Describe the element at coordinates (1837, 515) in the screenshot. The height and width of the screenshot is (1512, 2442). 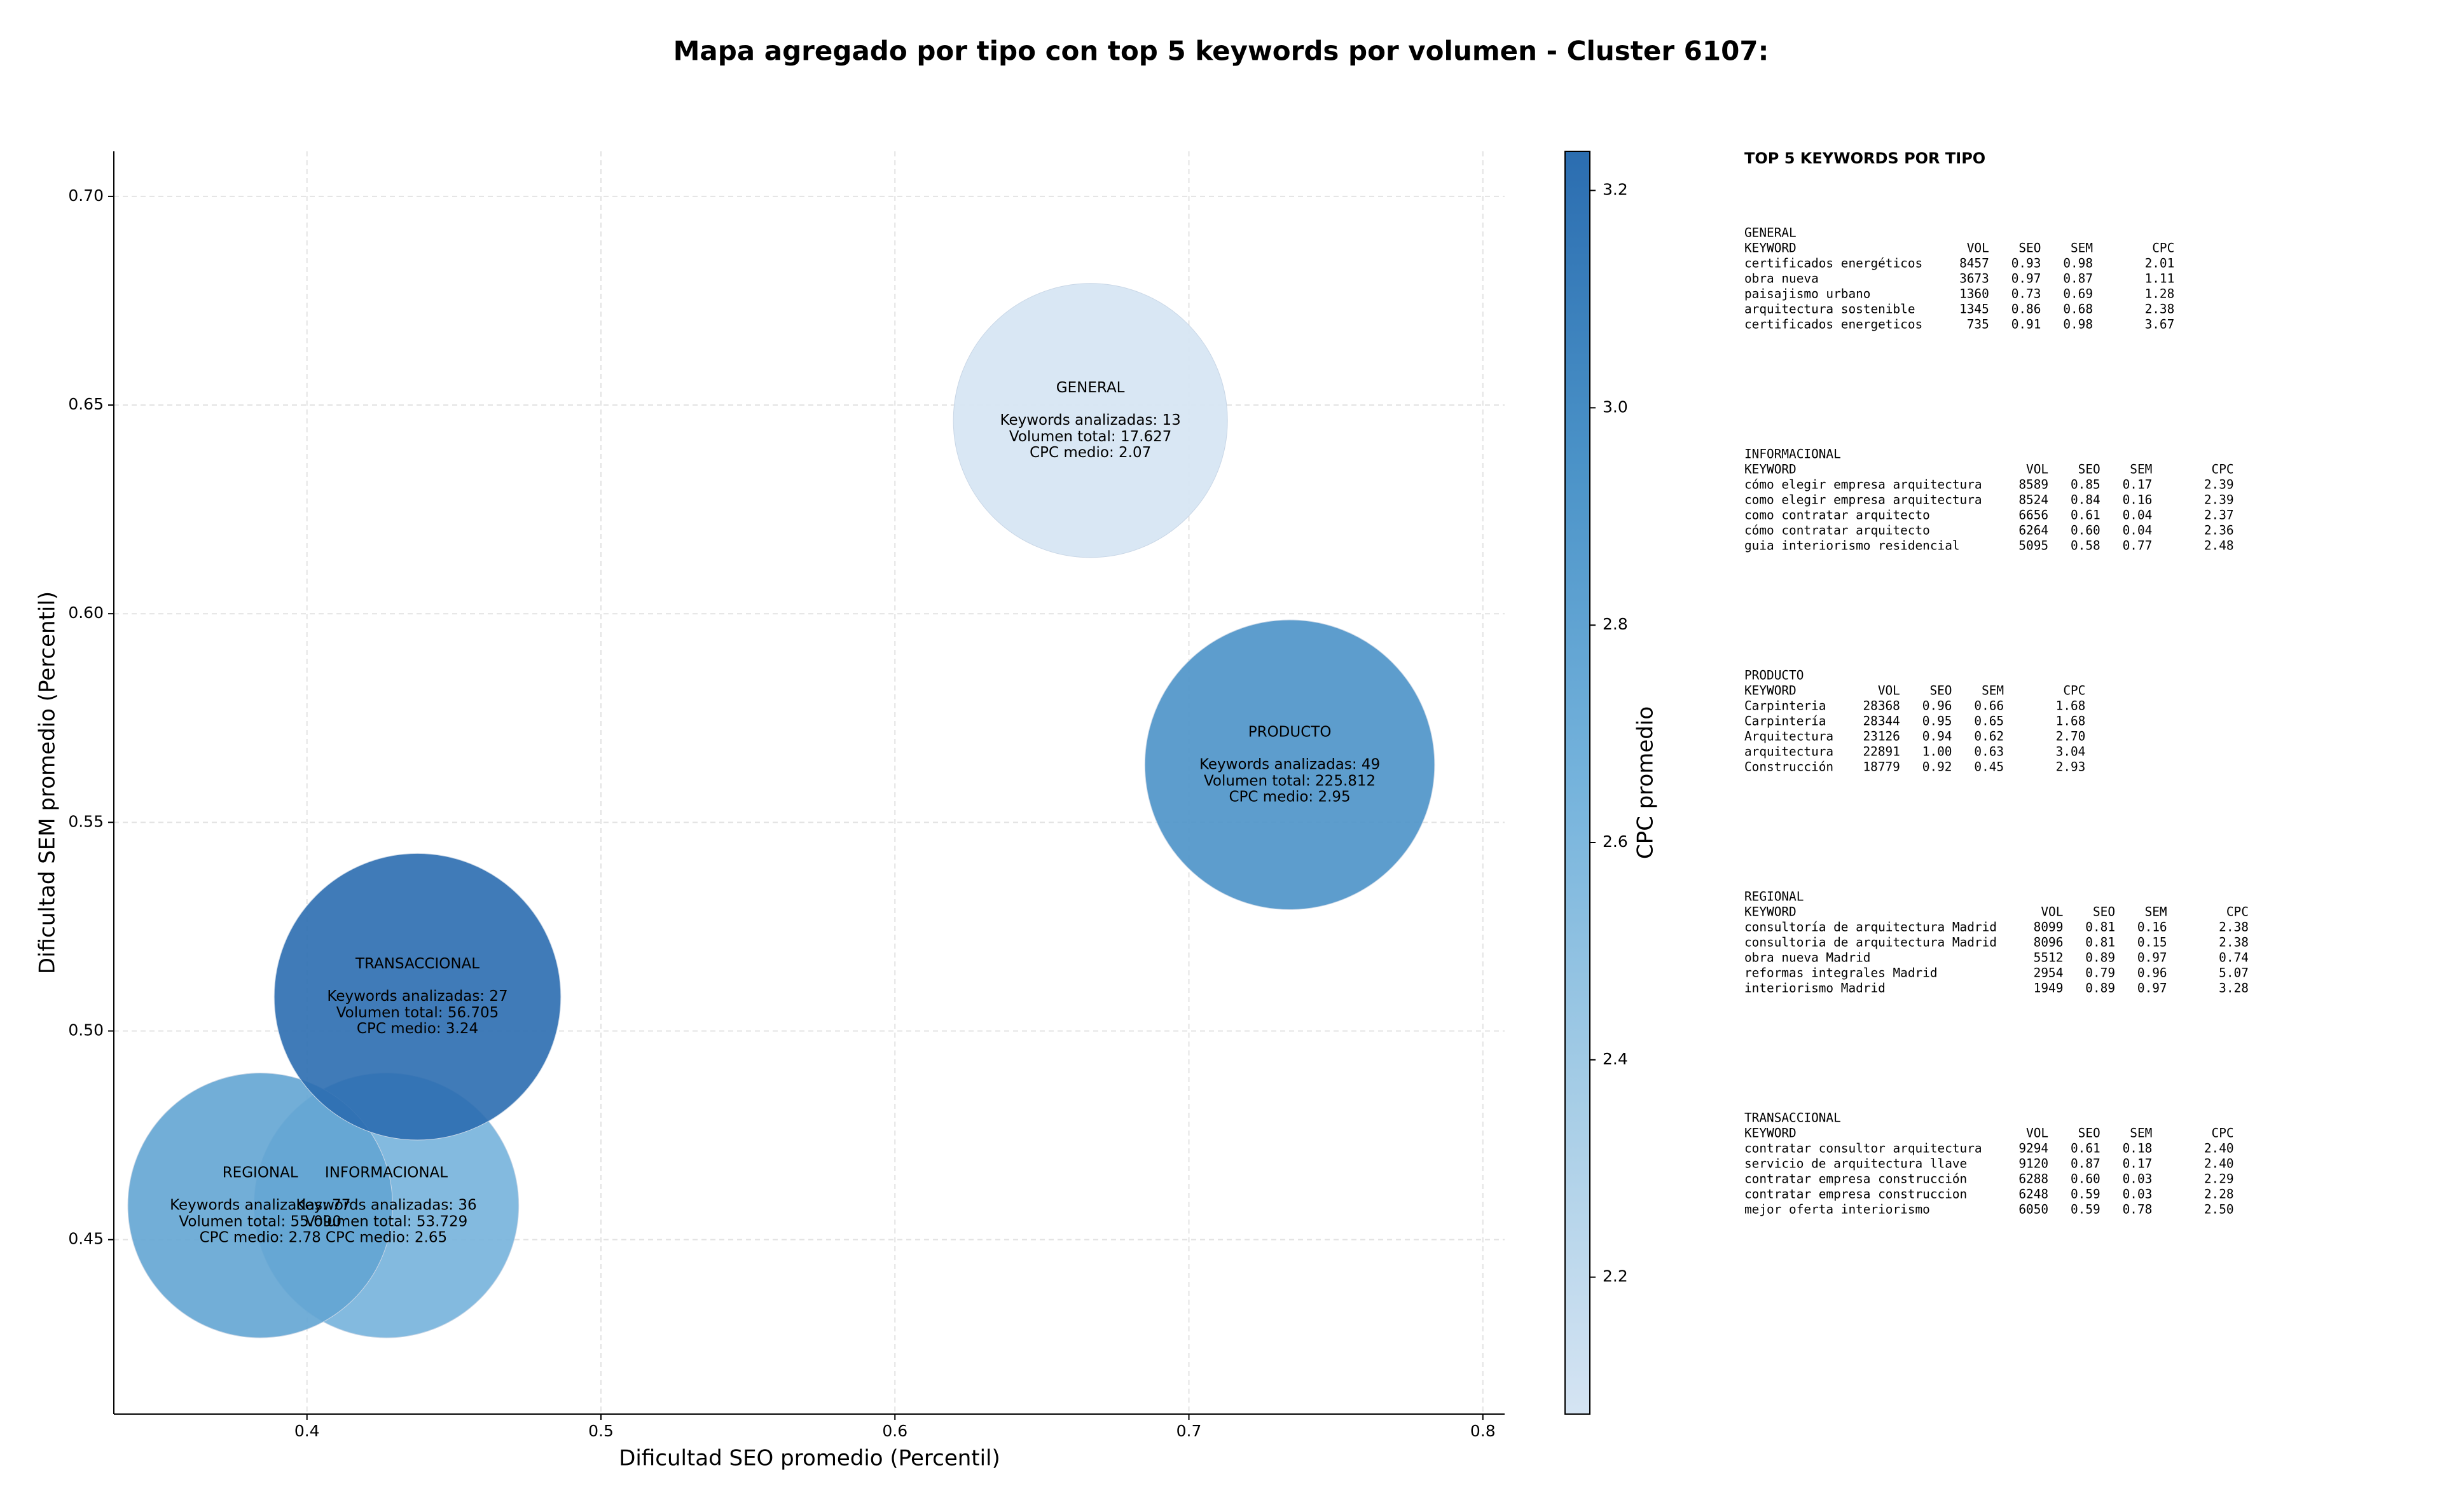
I see `table-cell: como contratar arquitecto` at that location.